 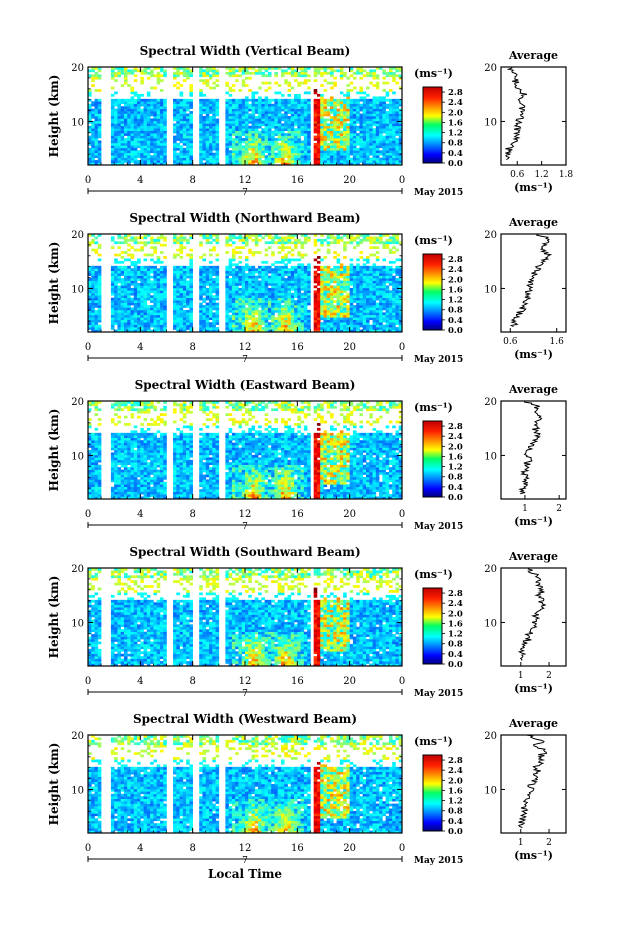 I want to click on heatmap, so click(x=245, y=617).